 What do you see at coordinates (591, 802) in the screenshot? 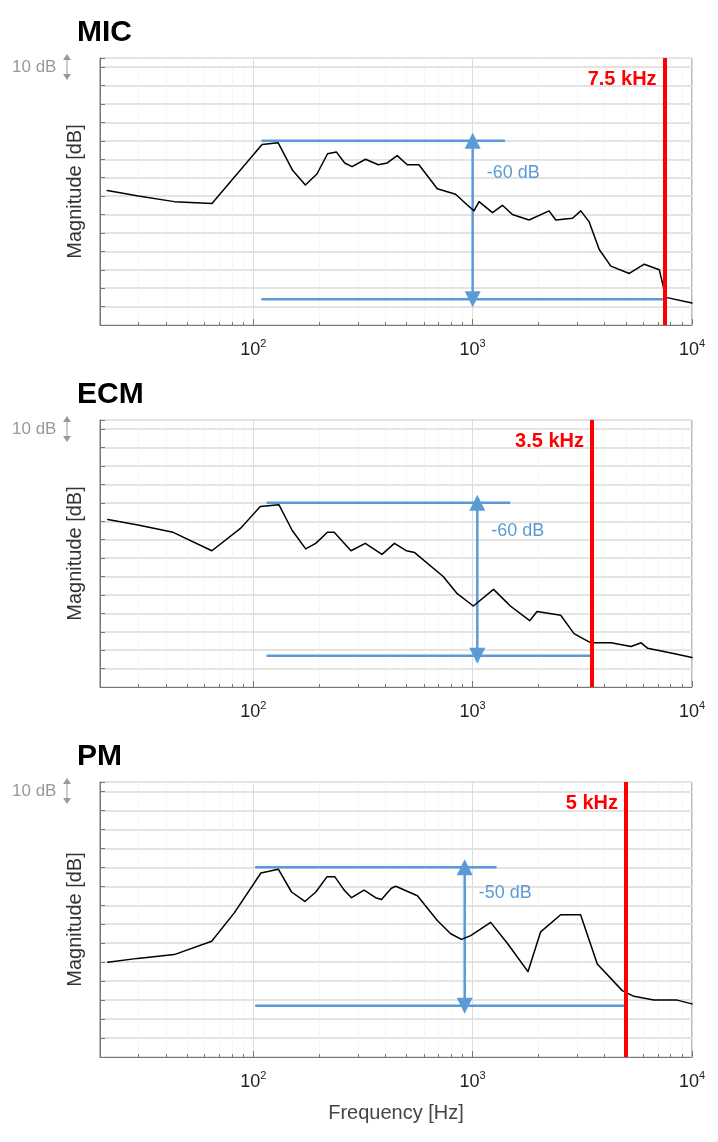
I see `ref-line-label: 5 kHz` at bounding box center [591, 802].